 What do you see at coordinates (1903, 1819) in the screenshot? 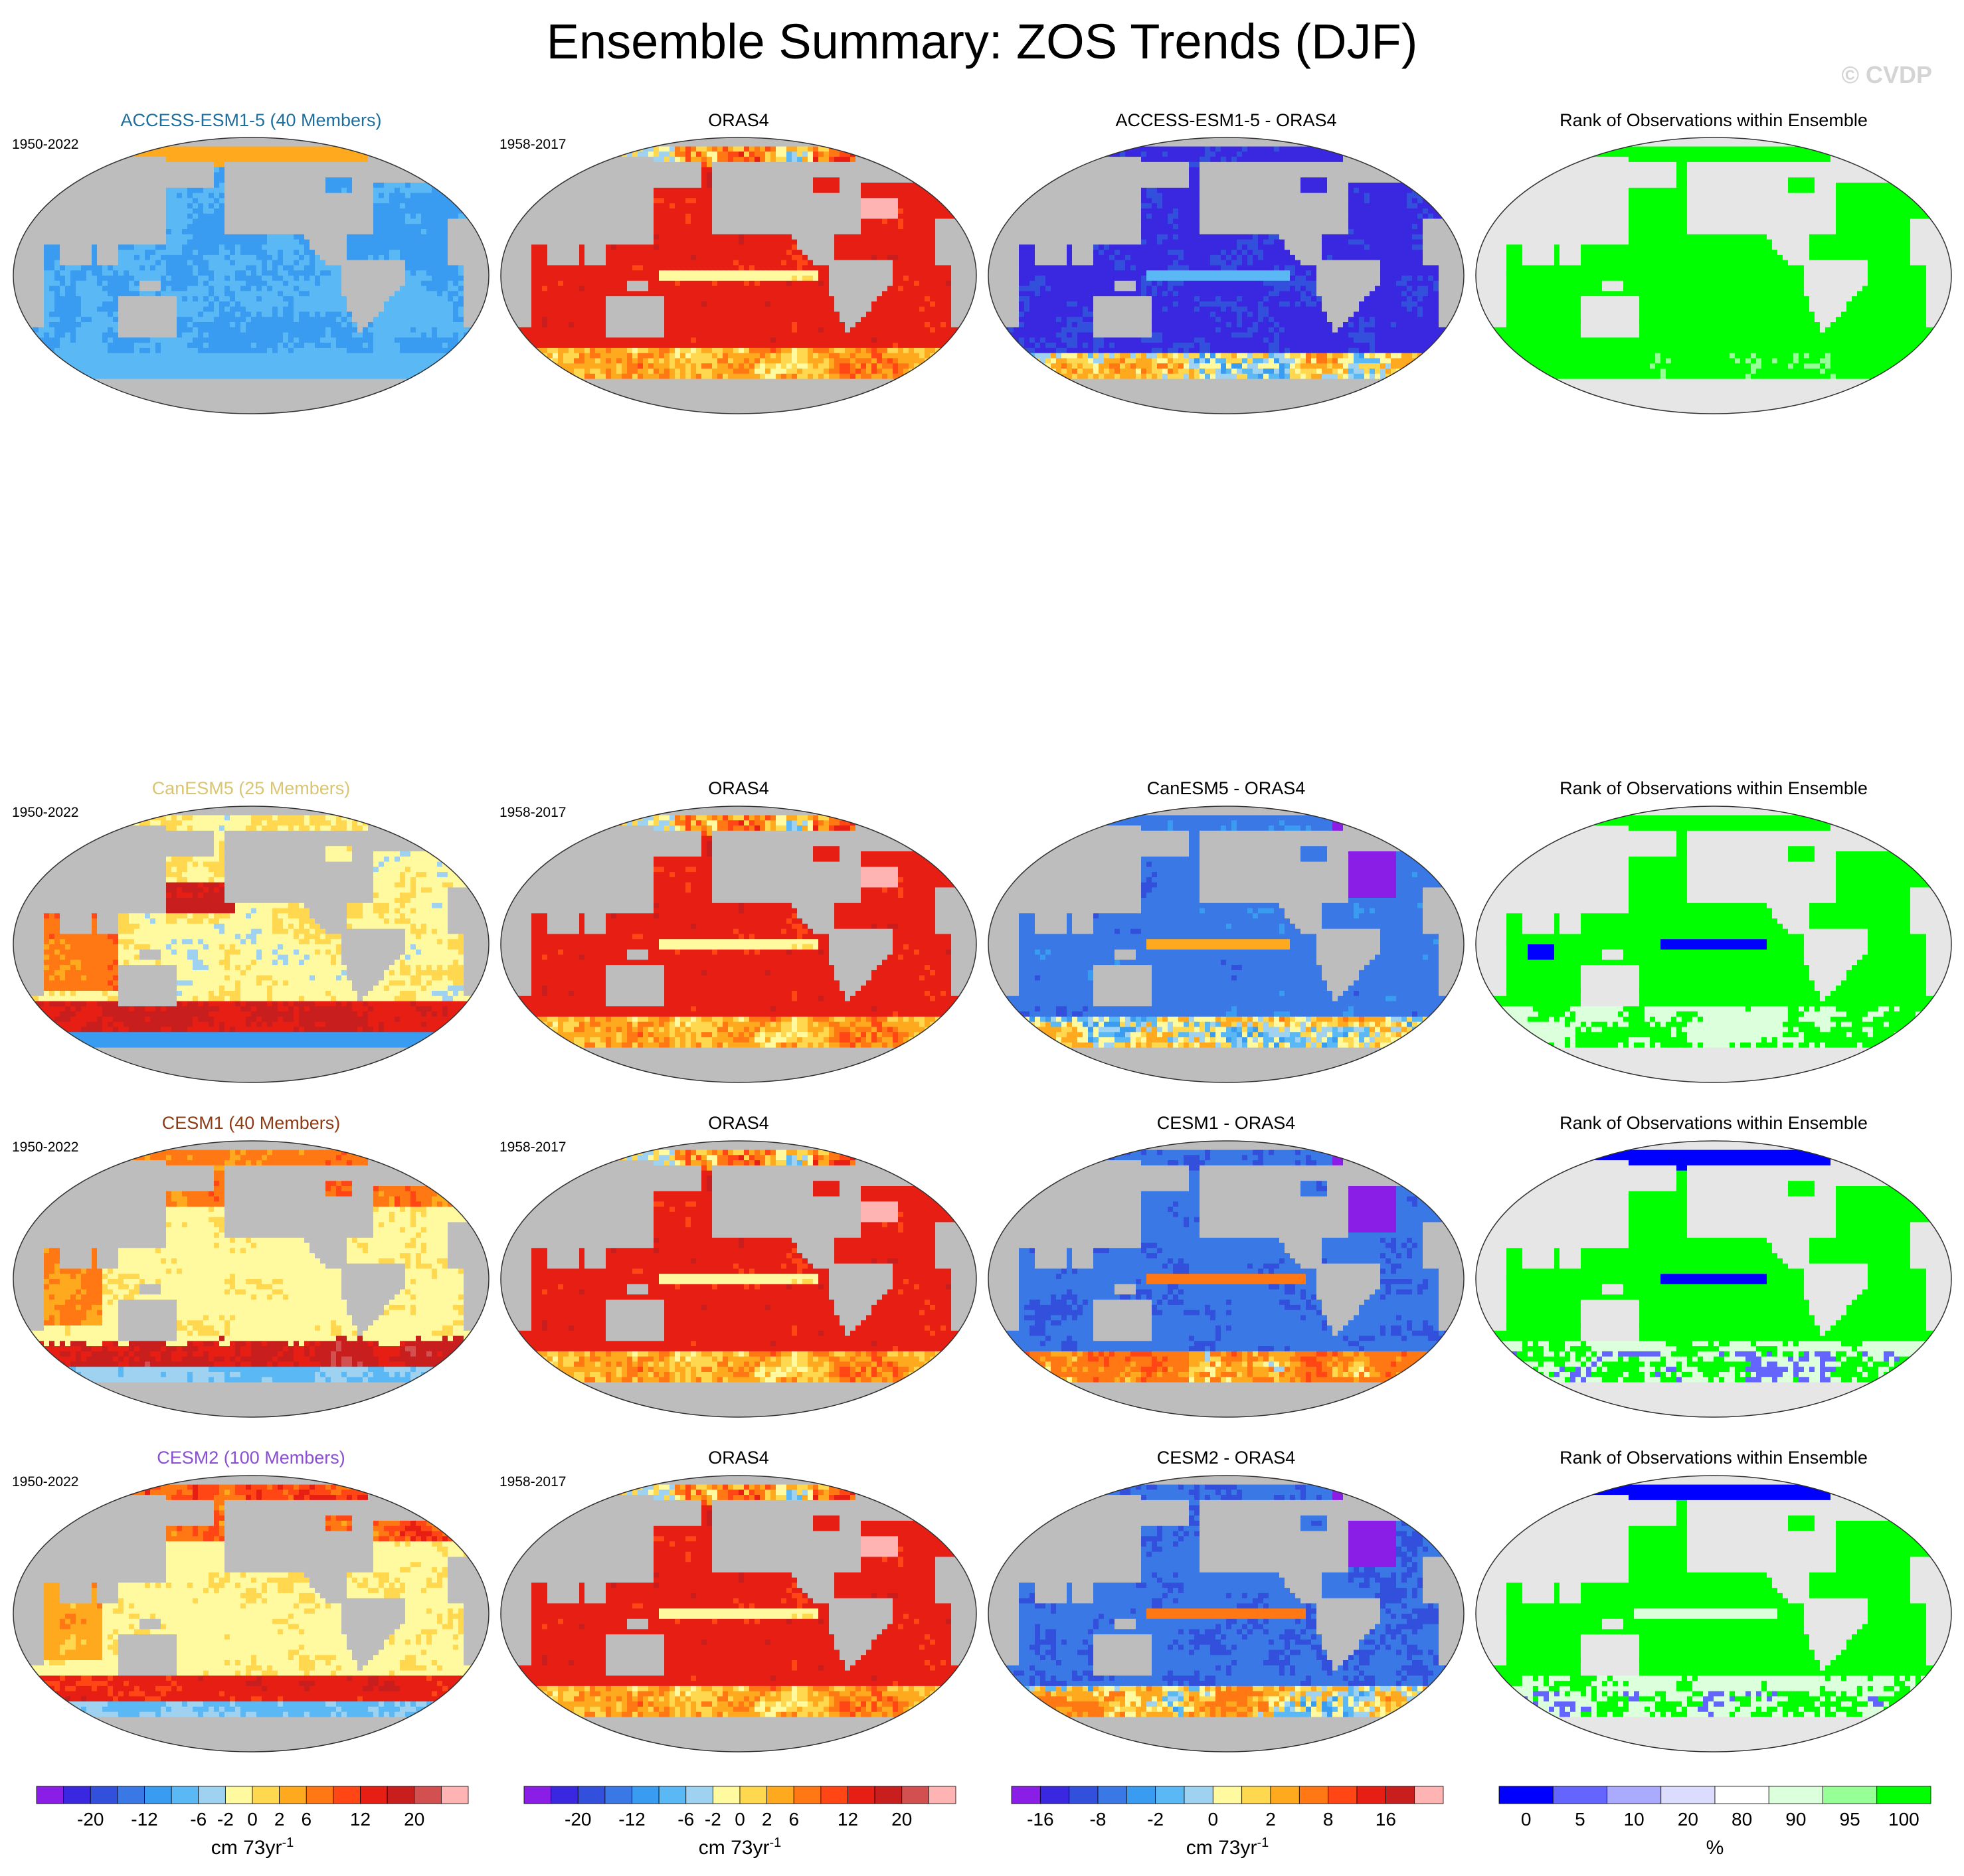
I see `rank-colorbar-tick: 100` at bounding box center [1903, 1819].